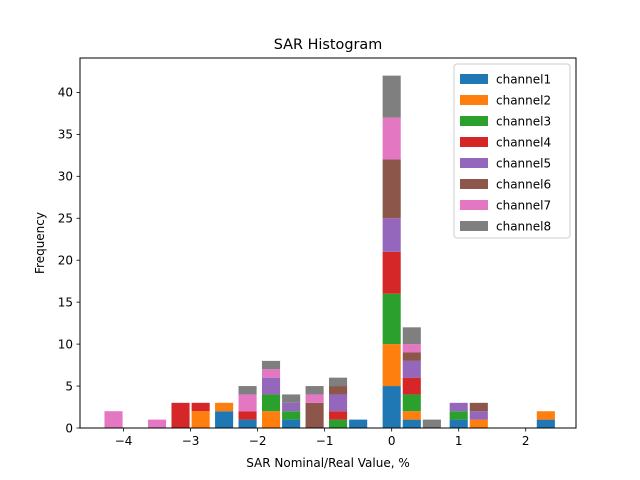 Image resolution: width=640 pixels, height=480 pixels. What do you see at coordinates (523, 227) in the screenshot?
I see `legend-label-channel8: channel8` at bounding box center [523, 227].